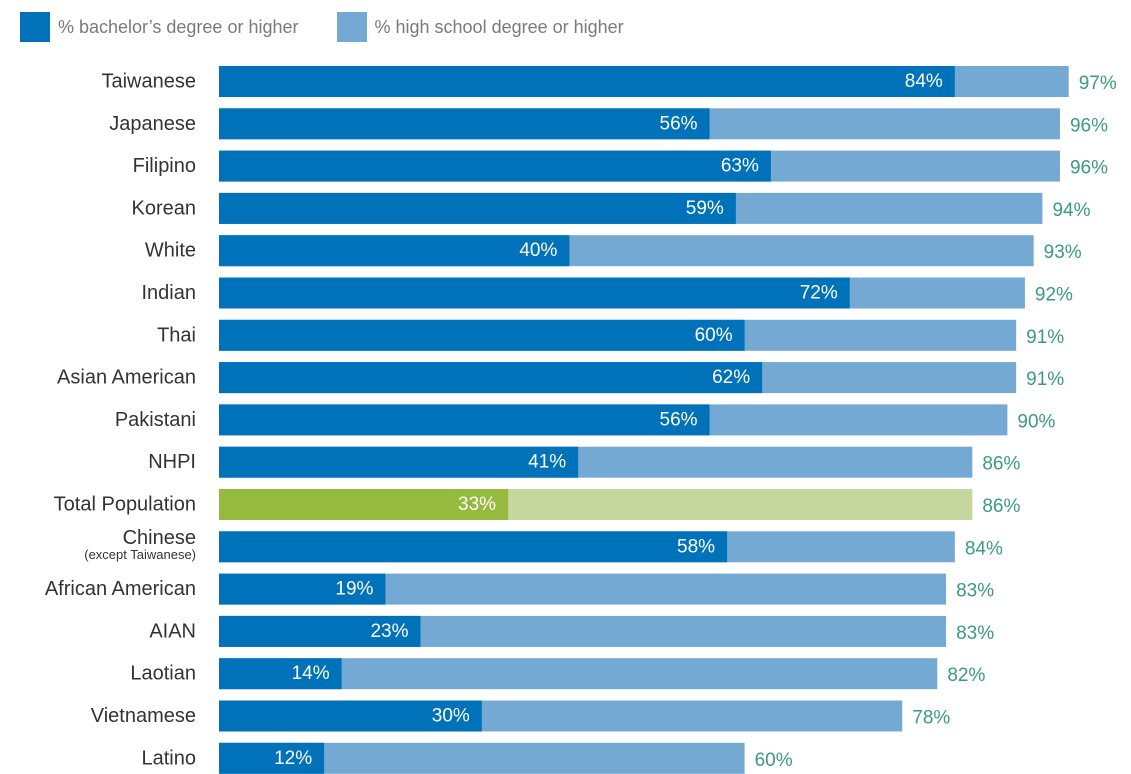  Describe the element at coordinates (125, 505) in the screenshot. I see `category-label-total-population: Total Population` at that location.